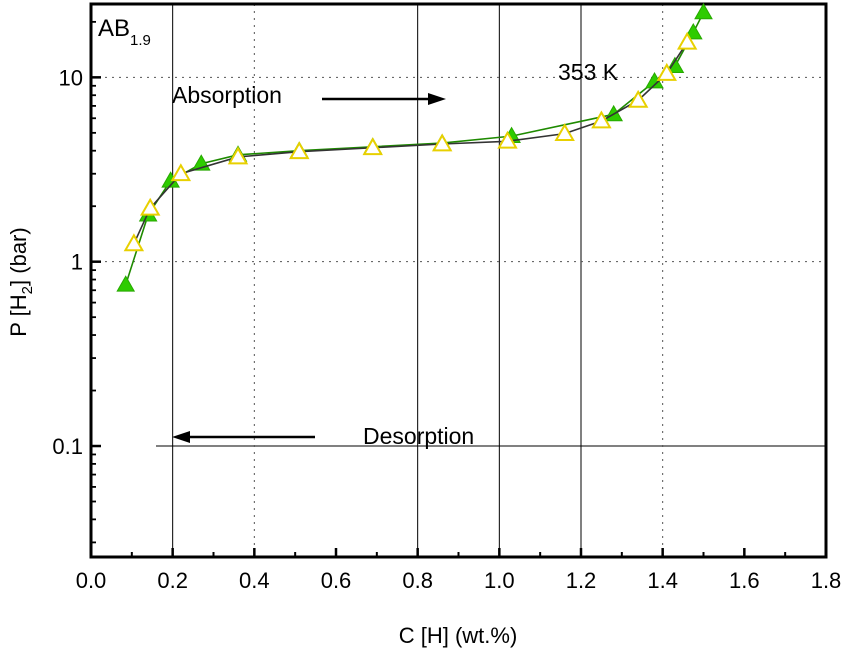 This screenshot has height=651, width=850. Describe the element at coordinates (227, 95) in the screenshot. I see `absorption-label: Absorption` at that location.